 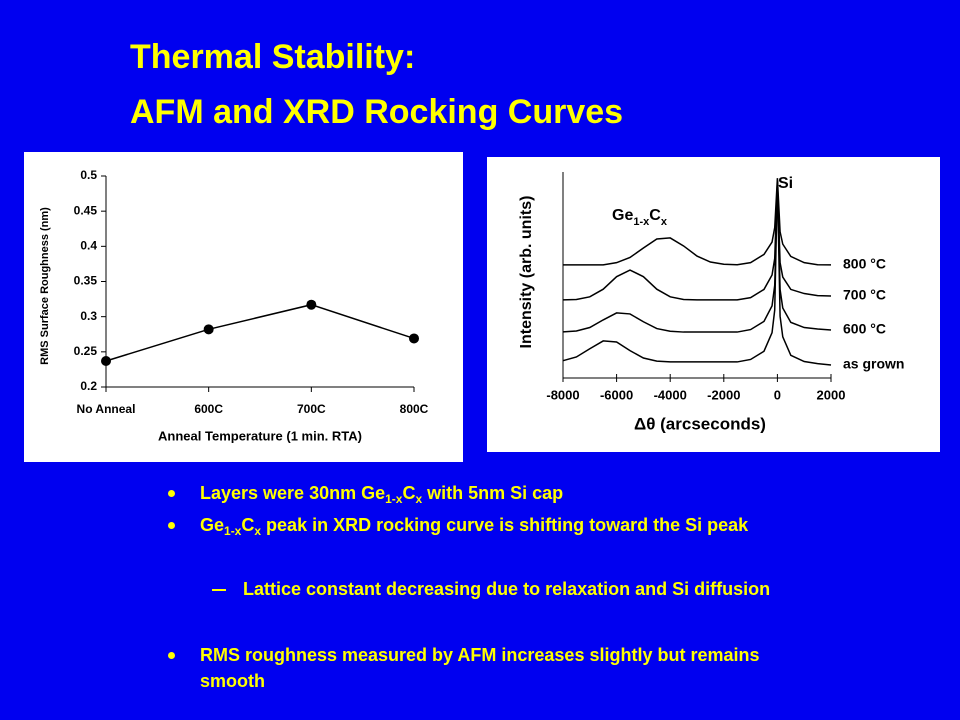 I want to click on title-line: Thermal Stability:, so click(x=273, y=57).